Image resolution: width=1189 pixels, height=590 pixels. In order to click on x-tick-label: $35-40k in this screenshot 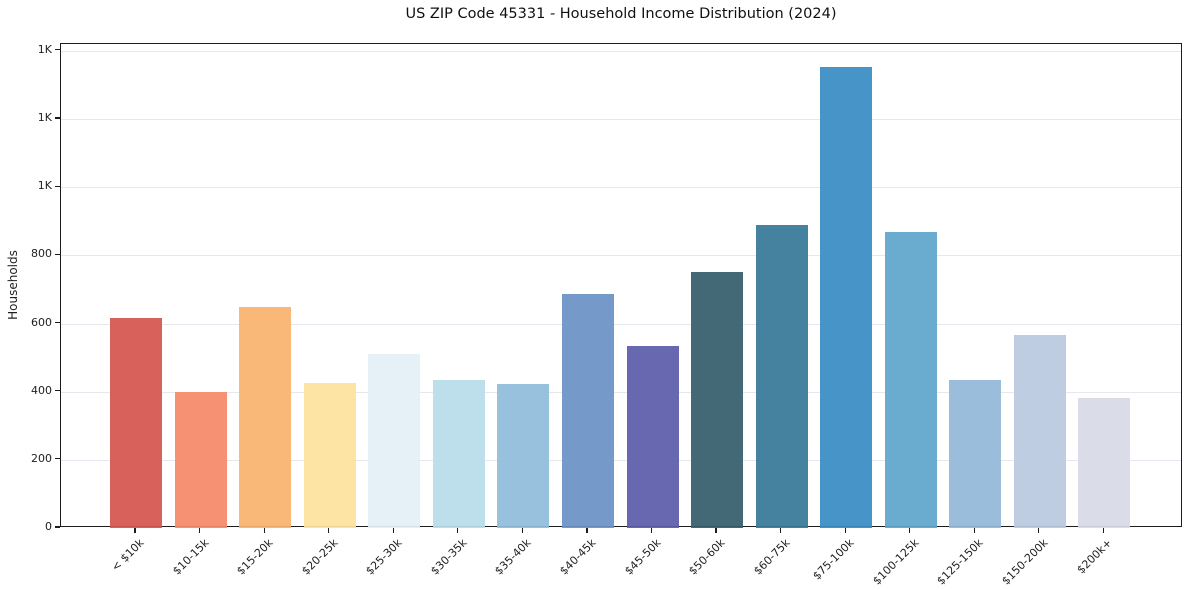, I will do `click(513, 557)`.